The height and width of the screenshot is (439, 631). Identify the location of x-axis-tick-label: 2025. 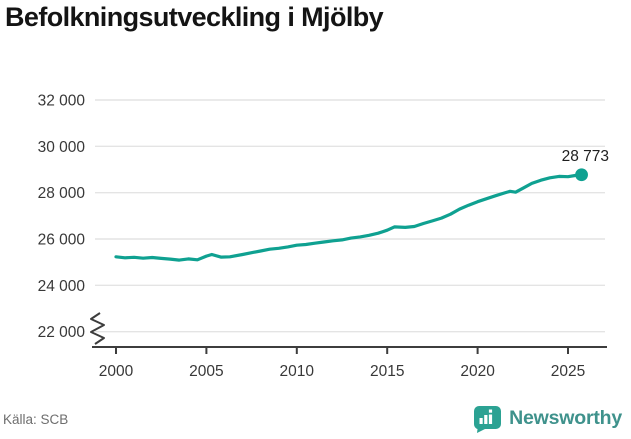
(568, 371).